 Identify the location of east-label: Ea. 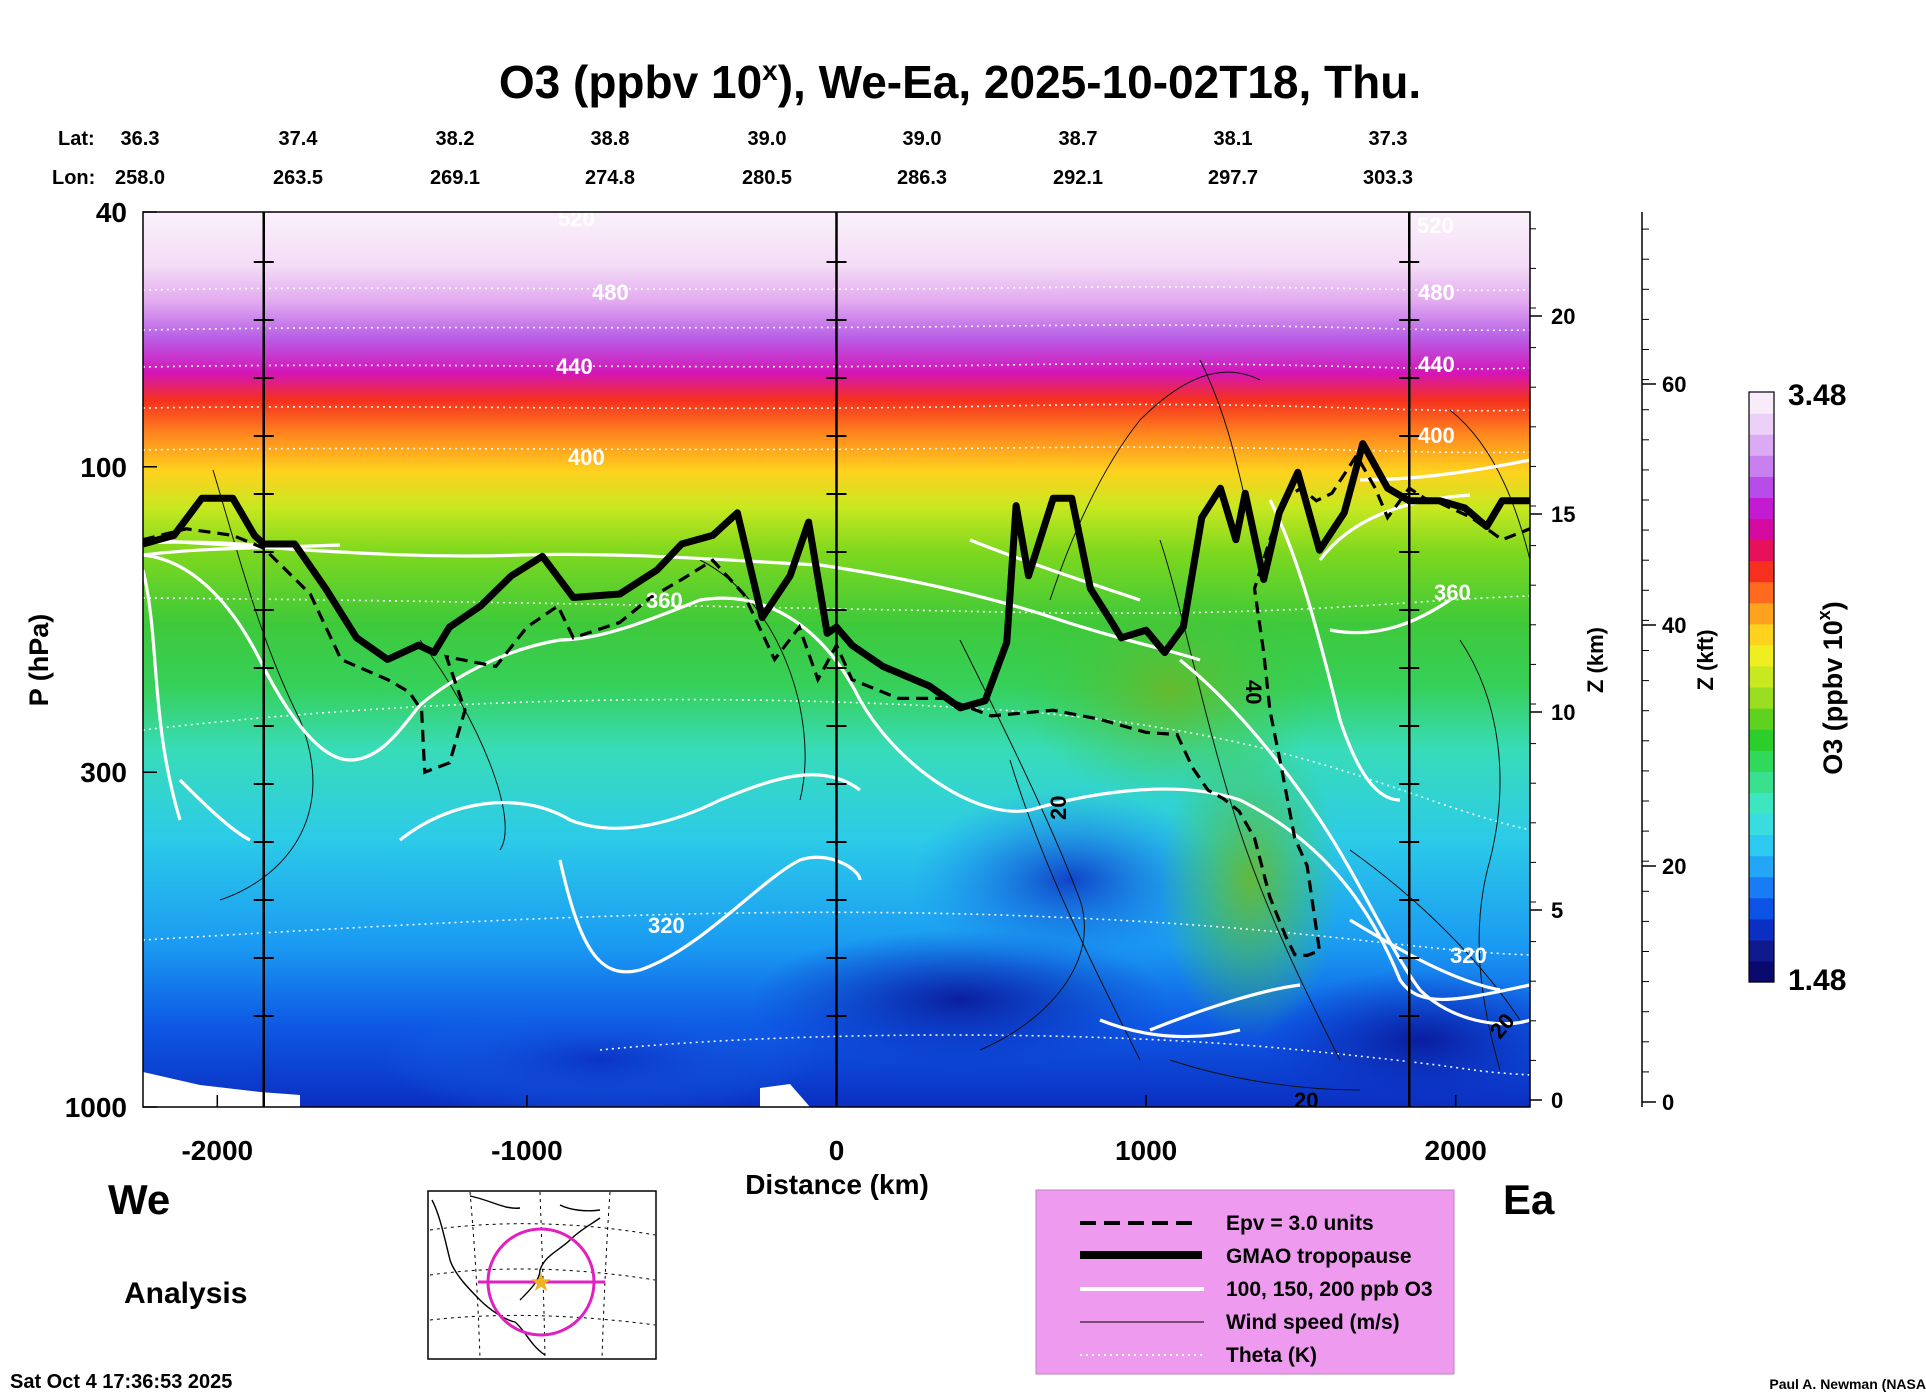
(1529, 1199).